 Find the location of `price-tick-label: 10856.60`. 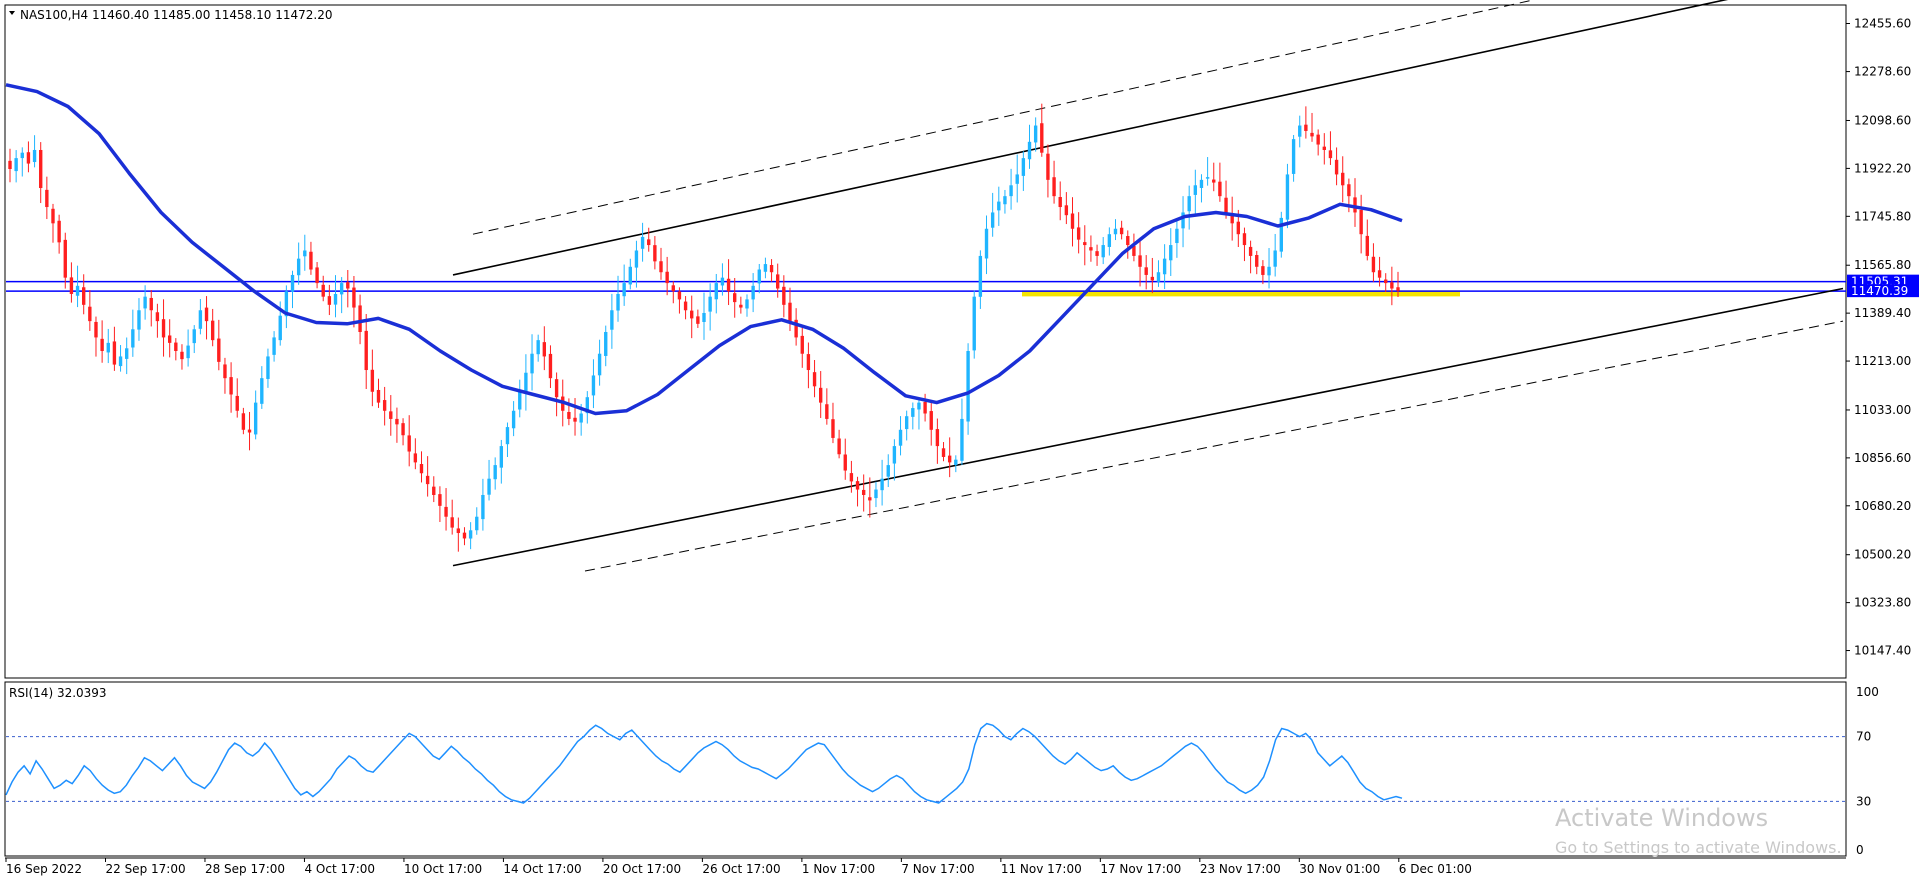

price-tick-label: 10856.60 is located at coordinates (1882, 458).